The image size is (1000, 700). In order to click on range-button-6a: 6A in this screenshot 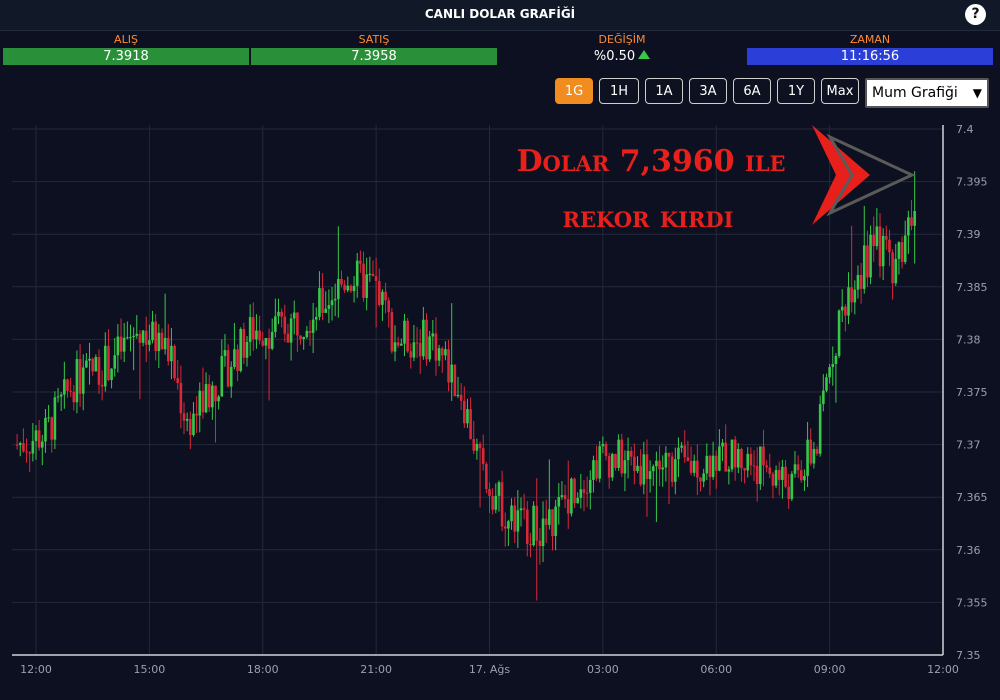, I will do `click(752, 91)`.